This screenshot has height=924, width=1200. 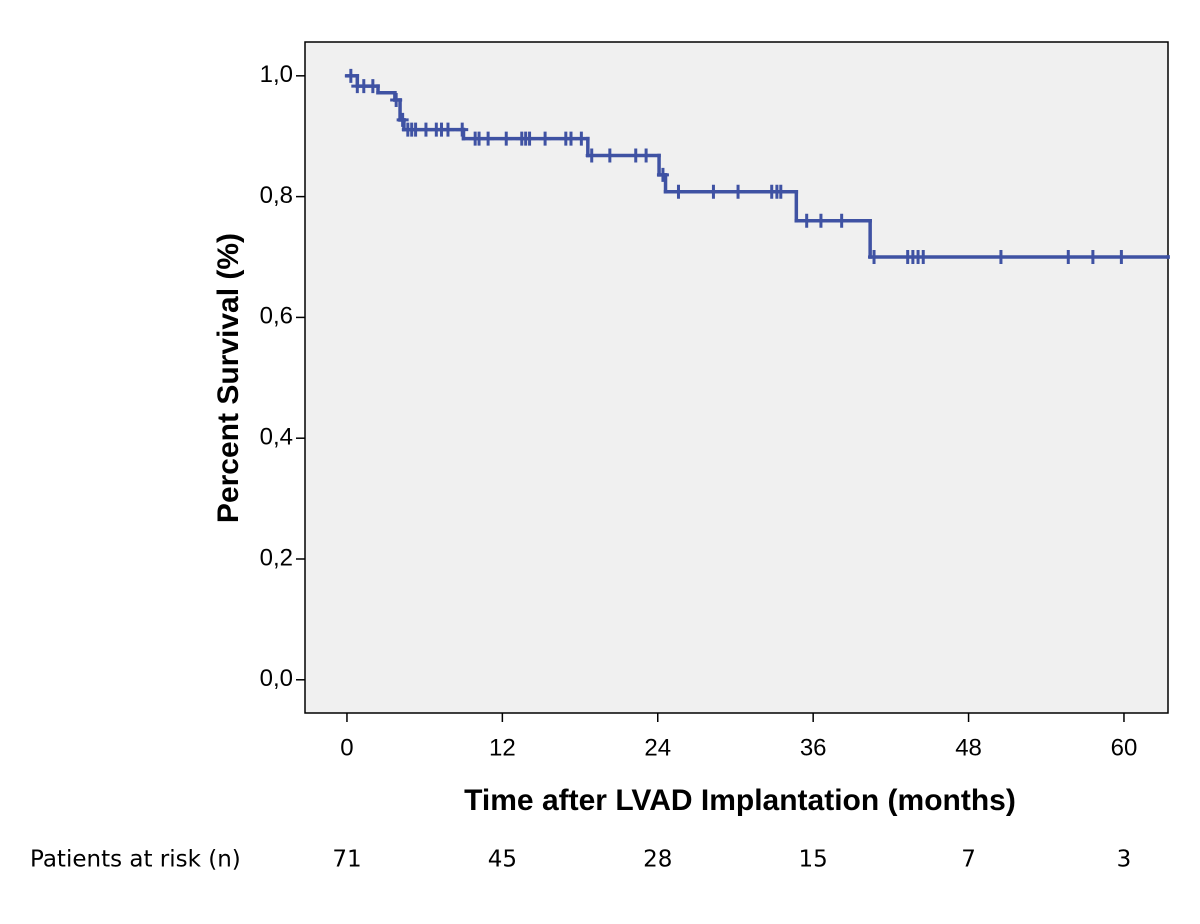 I want to click on risk-value: 45, so click(x=502, y=860).